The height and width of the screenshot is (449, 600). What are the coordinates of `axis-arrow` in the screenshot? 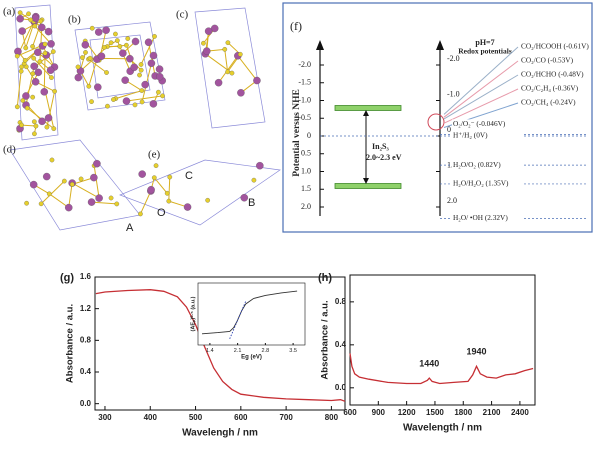 It's located at (320, 45).